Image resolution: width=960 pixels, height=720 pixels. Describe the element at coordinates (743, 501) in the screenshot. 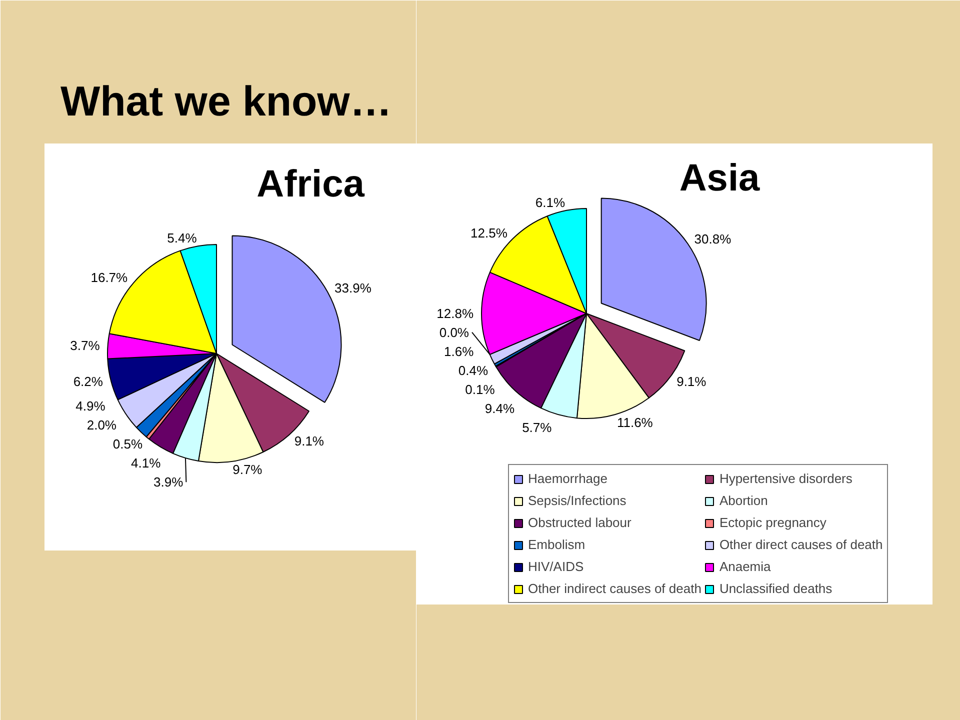

I see `legend-label: Abortion` at that location.